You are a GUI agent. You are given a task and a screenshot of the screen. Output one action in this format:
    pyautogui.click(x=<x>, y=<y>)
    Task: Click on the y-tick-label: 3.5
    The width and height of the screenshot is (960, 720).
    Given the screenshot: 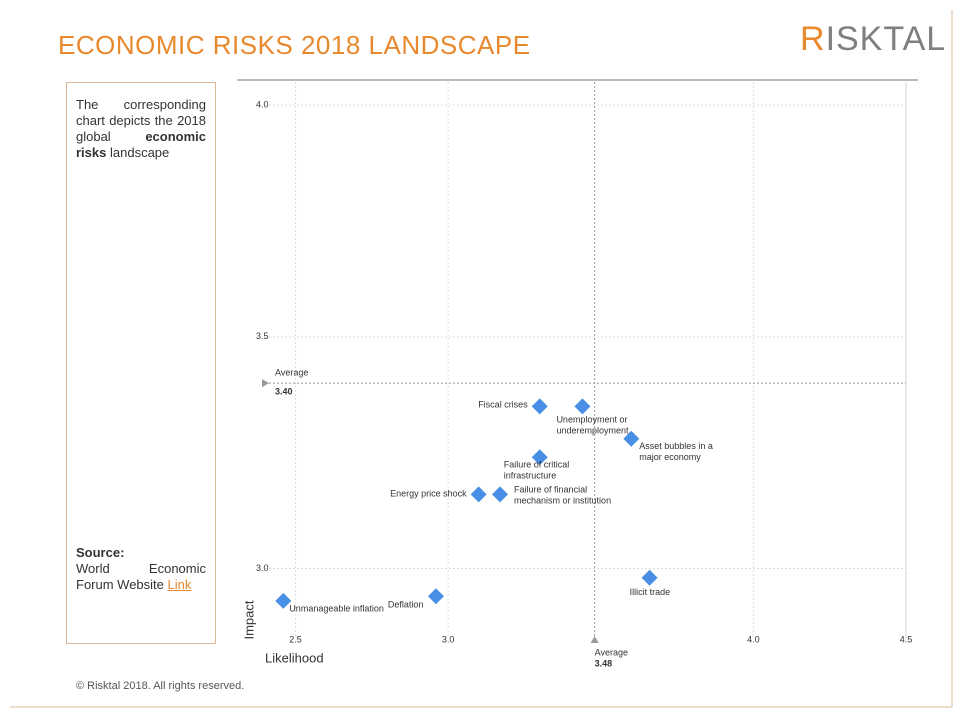 What is the action you would take?
    pyautogui.click(x=262, y=336)
    